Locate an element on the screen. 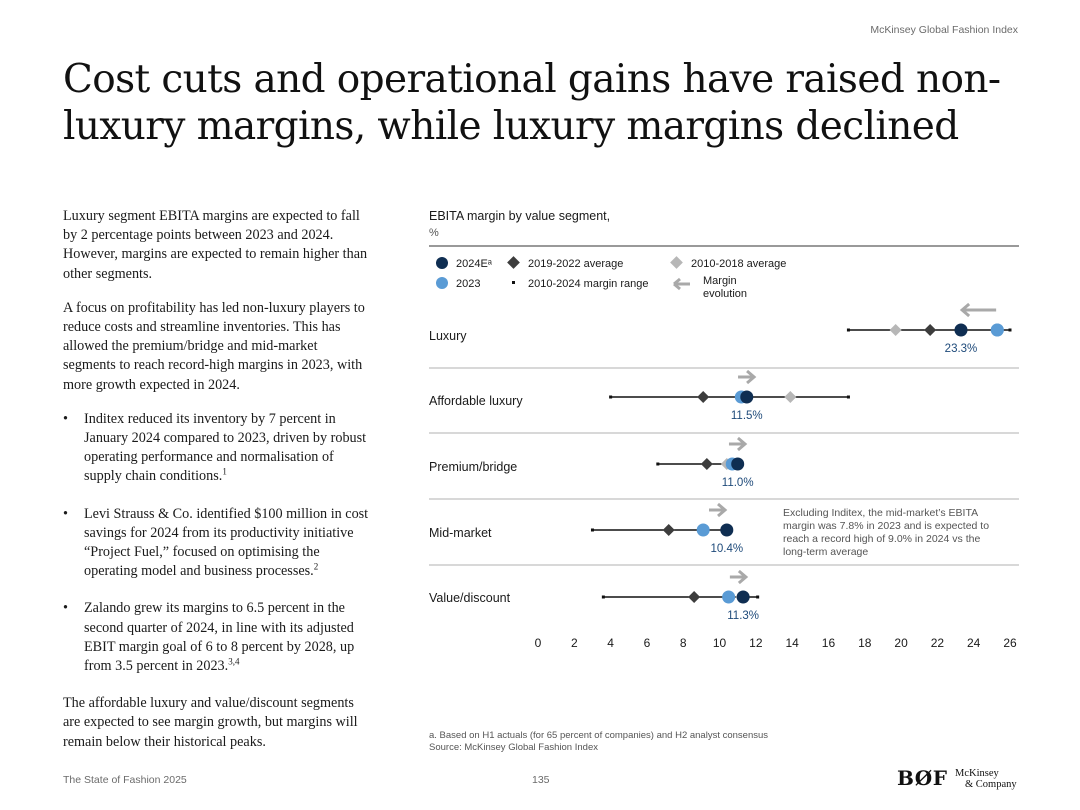 This screenshot has height=810, width=1080. legend-label-2024e: 2024Eᵃ is located at coordinates (474, 264).